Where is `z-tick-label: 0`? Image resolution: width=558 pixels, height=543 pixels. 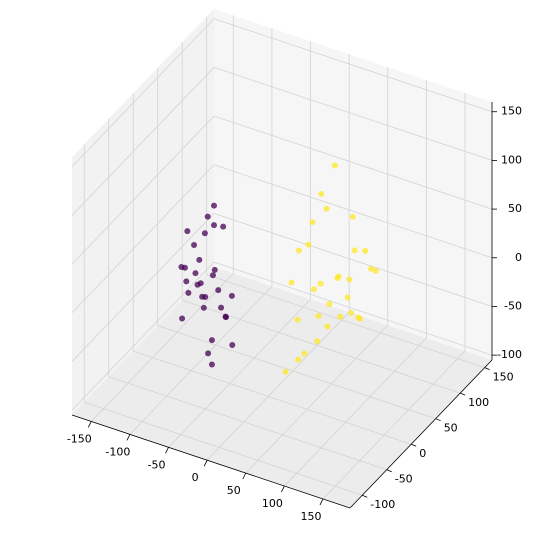 z-tick-label: 0 is located at coordinates (518, 257).